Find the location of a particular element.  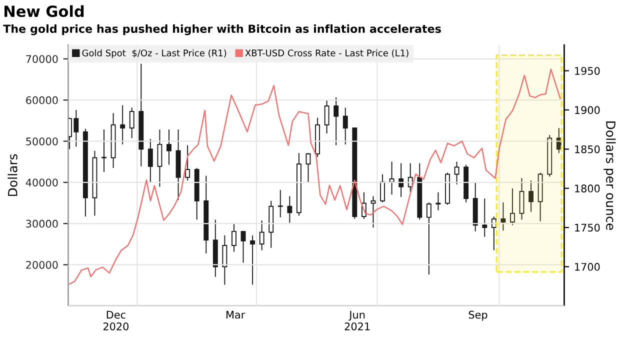

x-tick-label: Jun 2021 is located at coordinates (357, 320).